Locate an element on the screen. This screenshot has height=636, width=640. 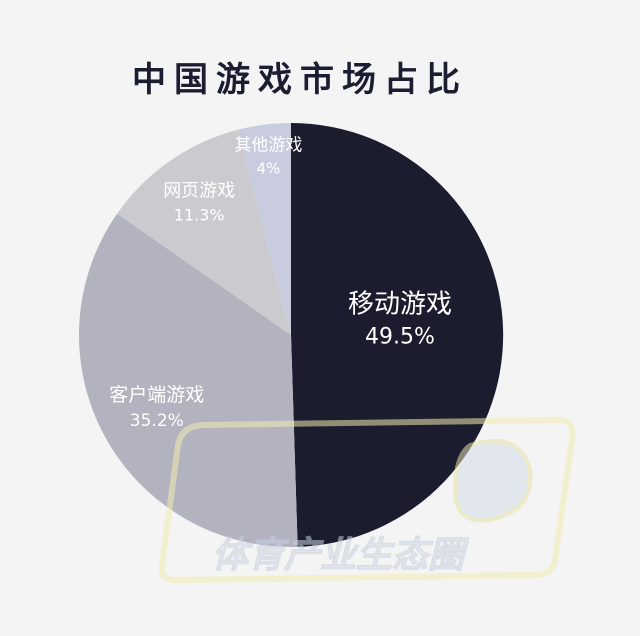
slice-value-label: 35.2% is located at coordinates (157, 421).